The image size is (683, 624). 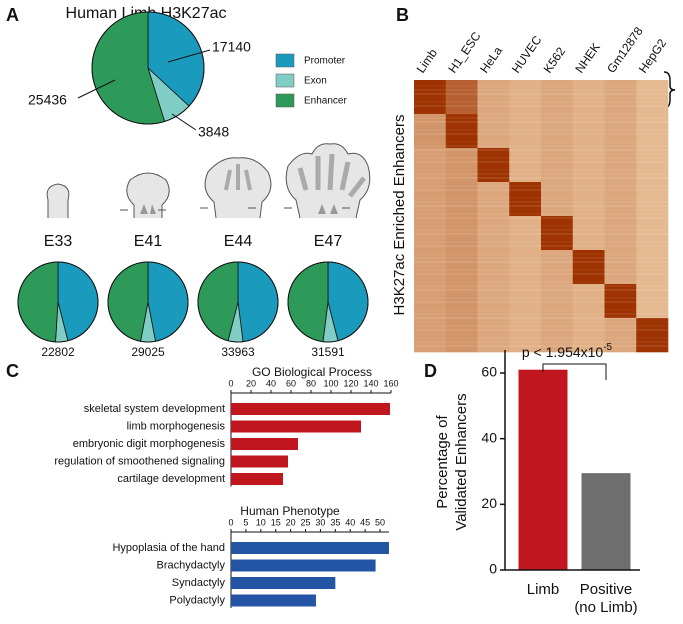 I want to click on category-label: cartilage development, so click(x=171, y=479).